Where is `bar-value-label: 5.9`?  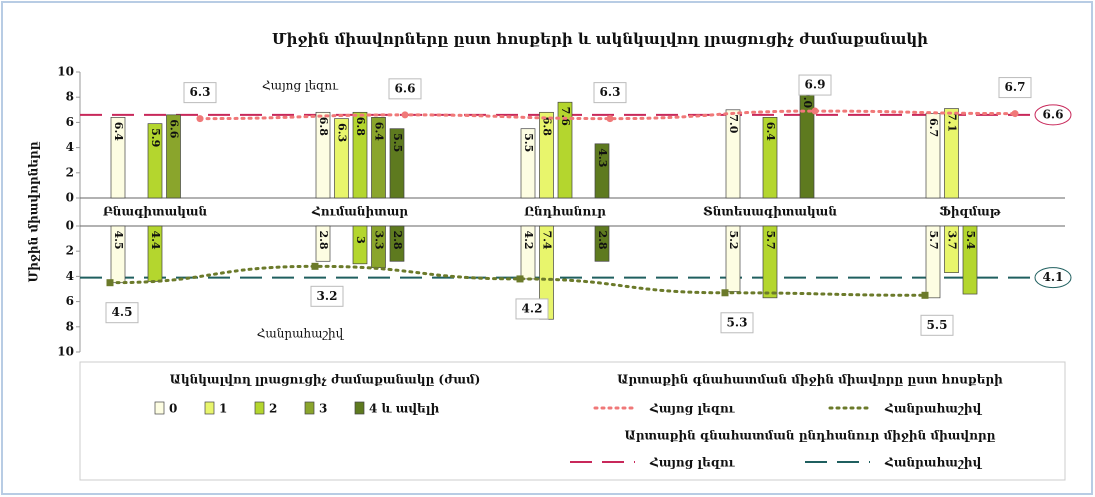 bar-value-label: 5.9 is located at coordinates (155, 137).